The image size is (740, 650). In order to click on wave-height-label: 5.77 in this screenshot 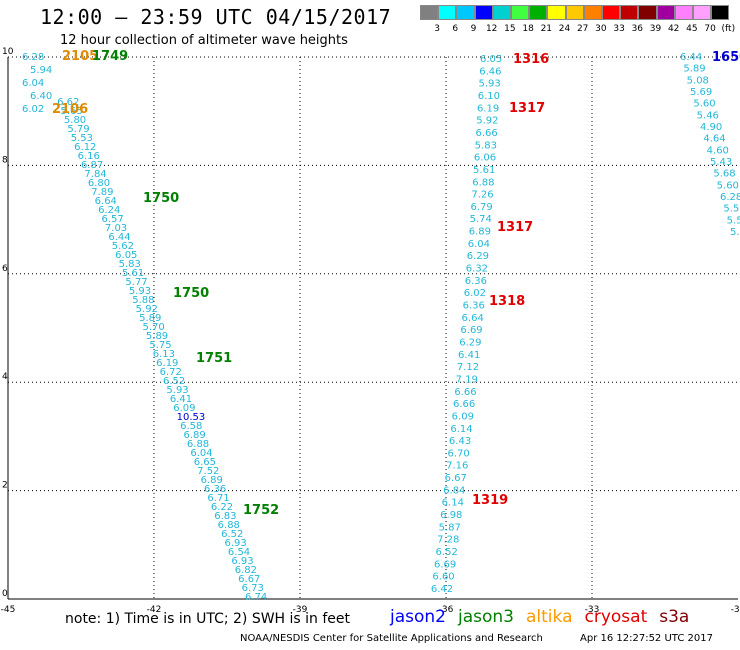, I will do `click(136, 282)`.